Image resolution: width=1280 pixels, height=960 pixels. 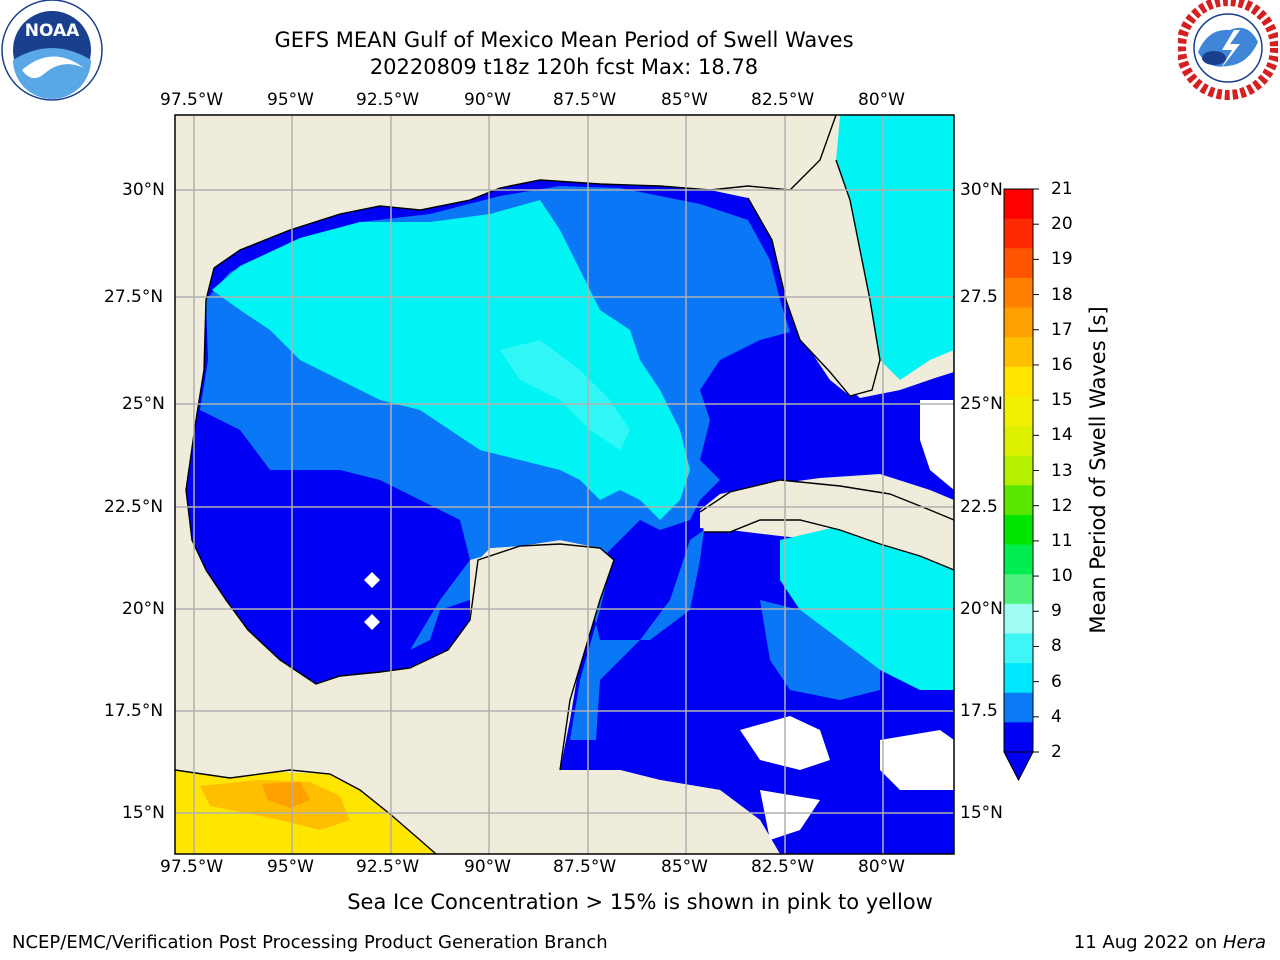 I want to click on colorbar-tick-label: 14, so click(x=1062, y=435).